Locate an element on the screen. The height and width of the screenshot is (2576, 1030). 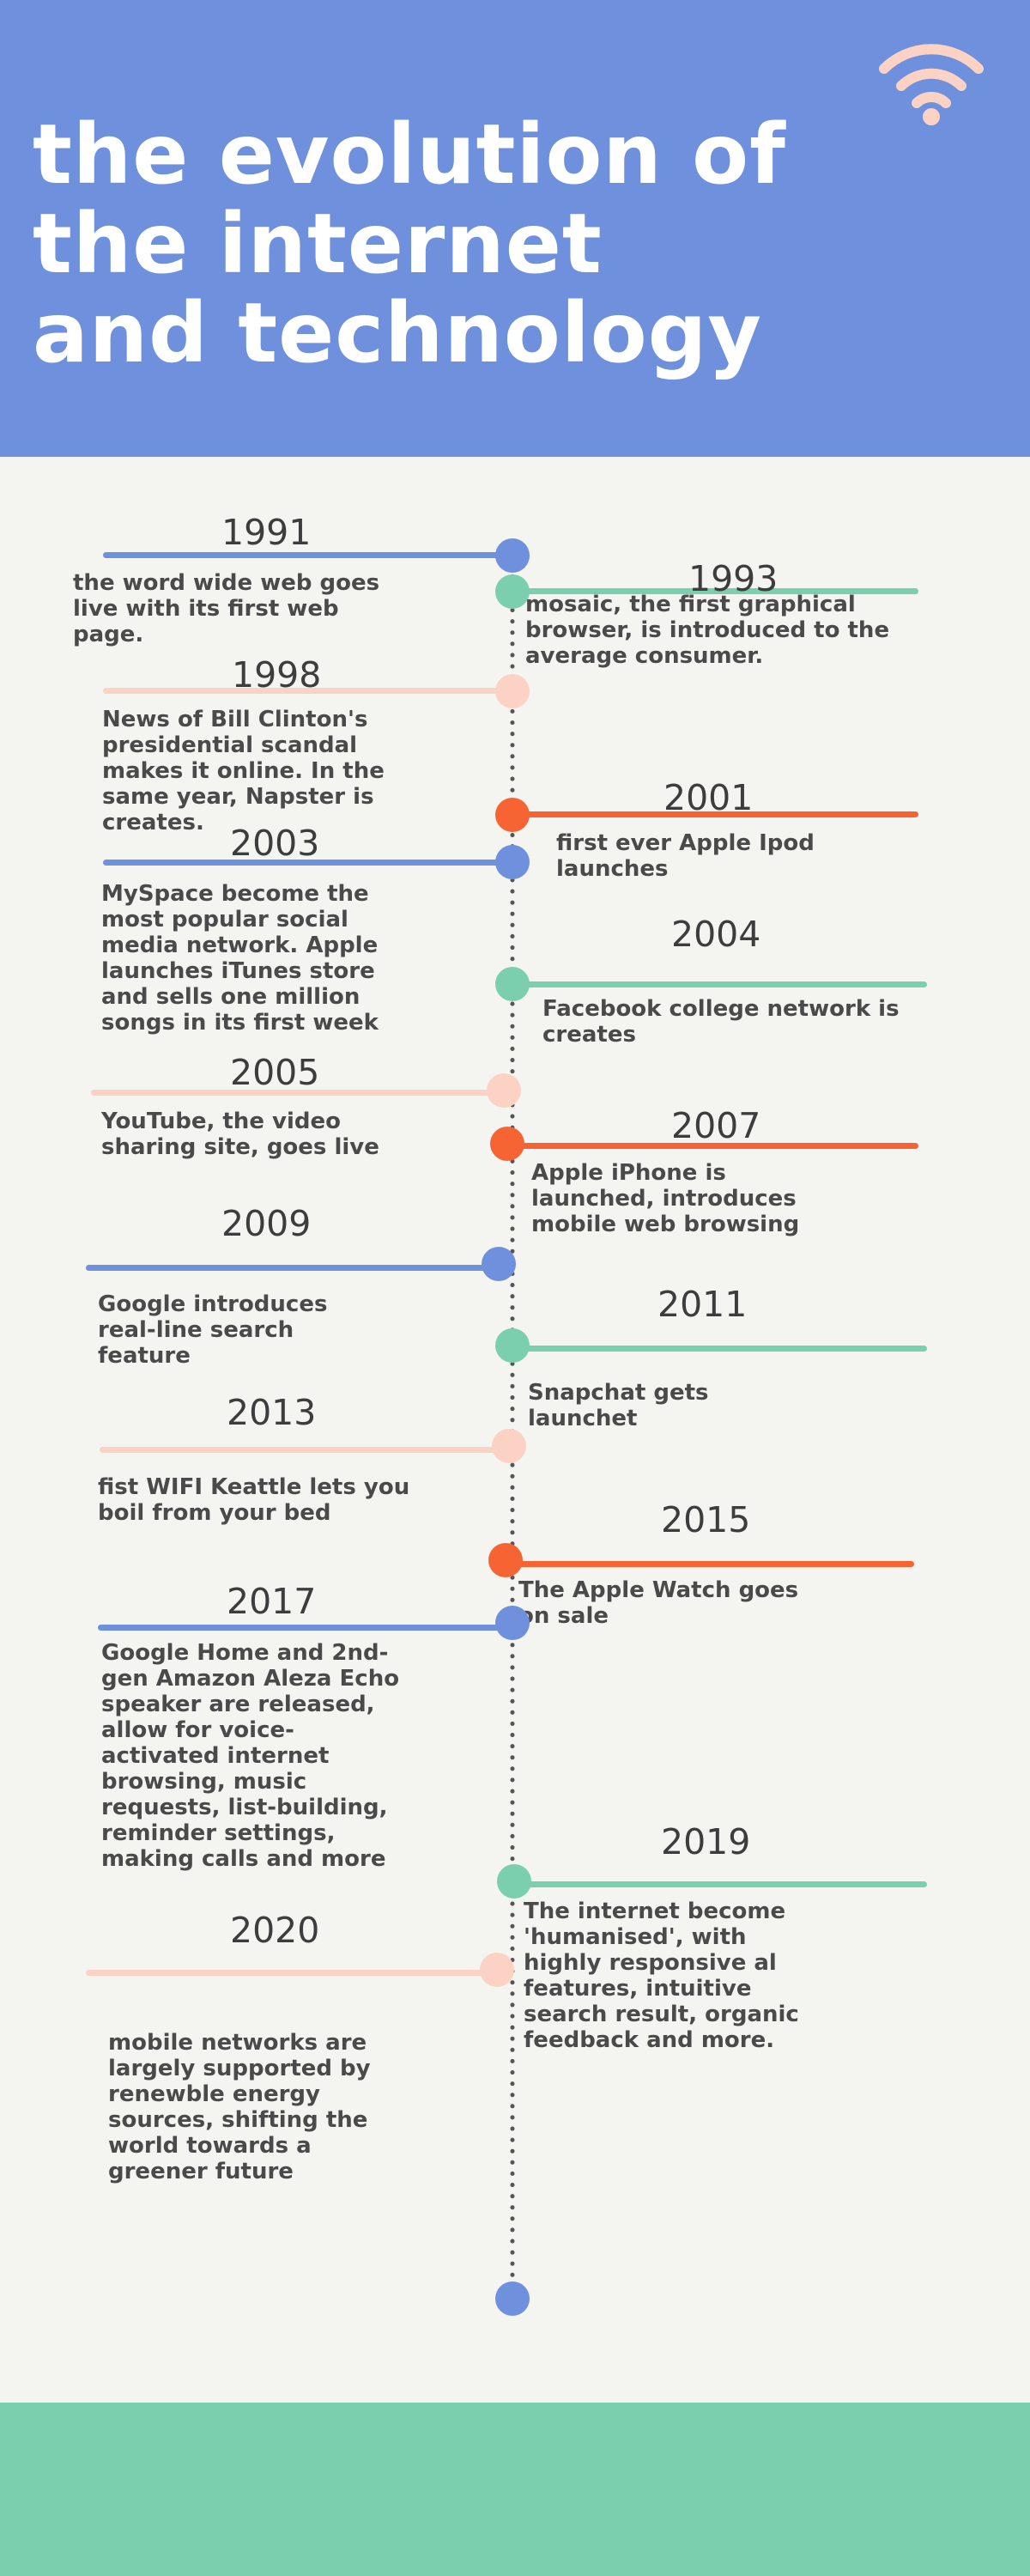
event-year: 2003 is located at coordinates (275, 843).